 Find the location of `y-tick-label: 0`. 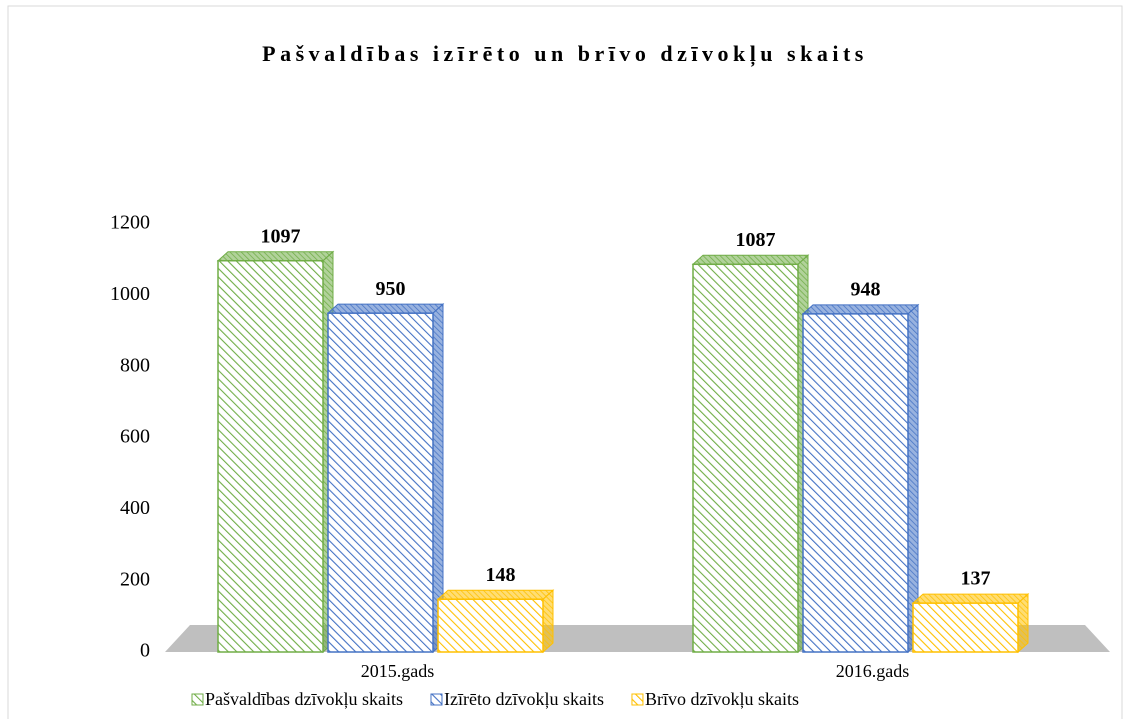

y-tick-label: 0 is located at coordinates (145, 651).